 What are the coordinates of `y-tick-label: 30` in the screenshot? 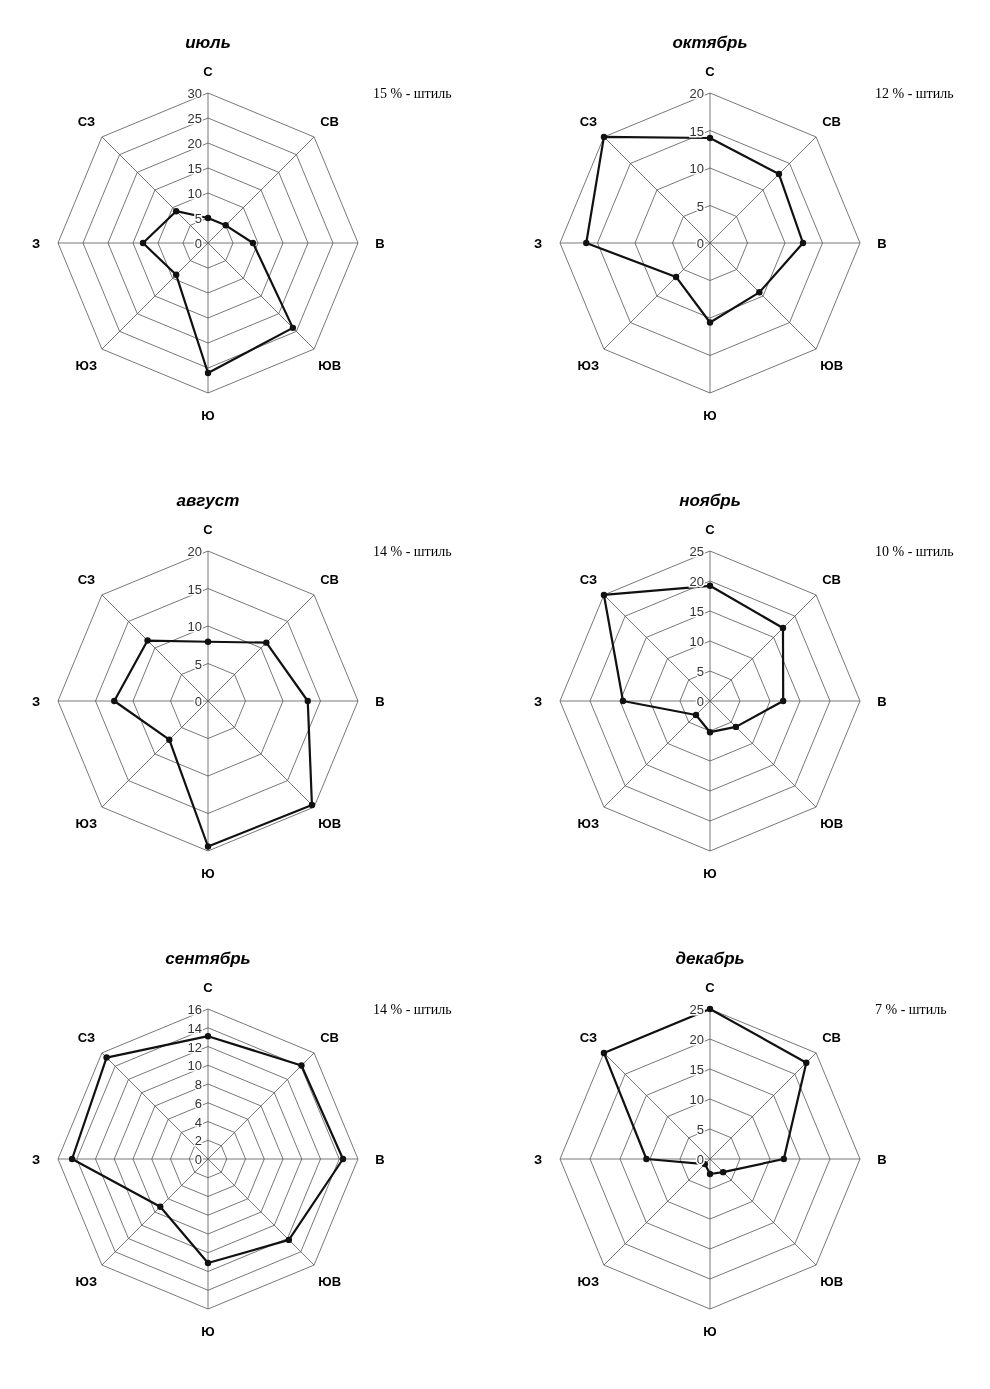 It's located at (194, 93).